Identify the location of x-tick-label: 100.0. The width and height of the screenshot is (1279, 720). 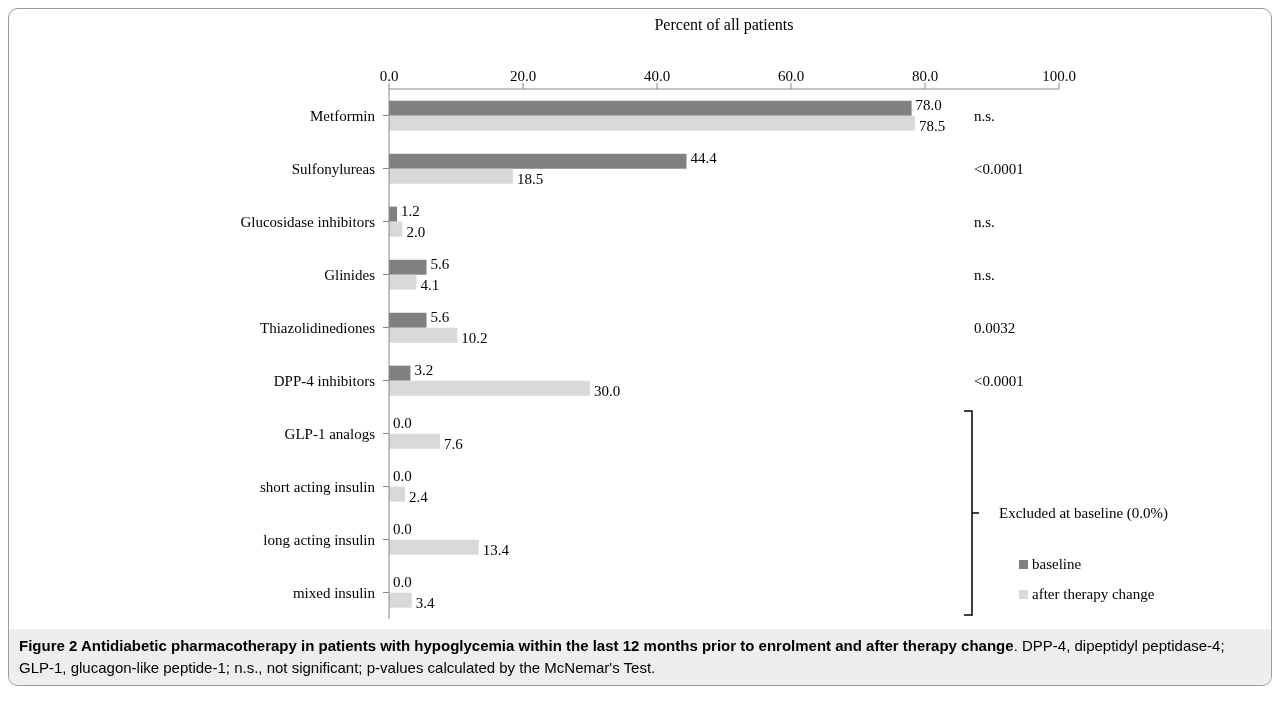
(1059, 76).